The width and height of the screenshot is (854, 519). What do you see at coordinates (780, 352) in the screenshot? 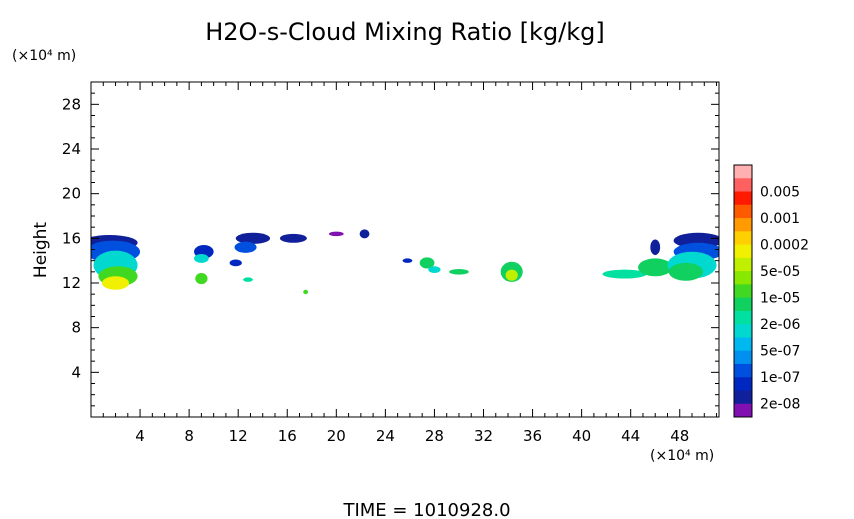
I see `colorbar-label: 5e-07` at bounding box center [780, 352].